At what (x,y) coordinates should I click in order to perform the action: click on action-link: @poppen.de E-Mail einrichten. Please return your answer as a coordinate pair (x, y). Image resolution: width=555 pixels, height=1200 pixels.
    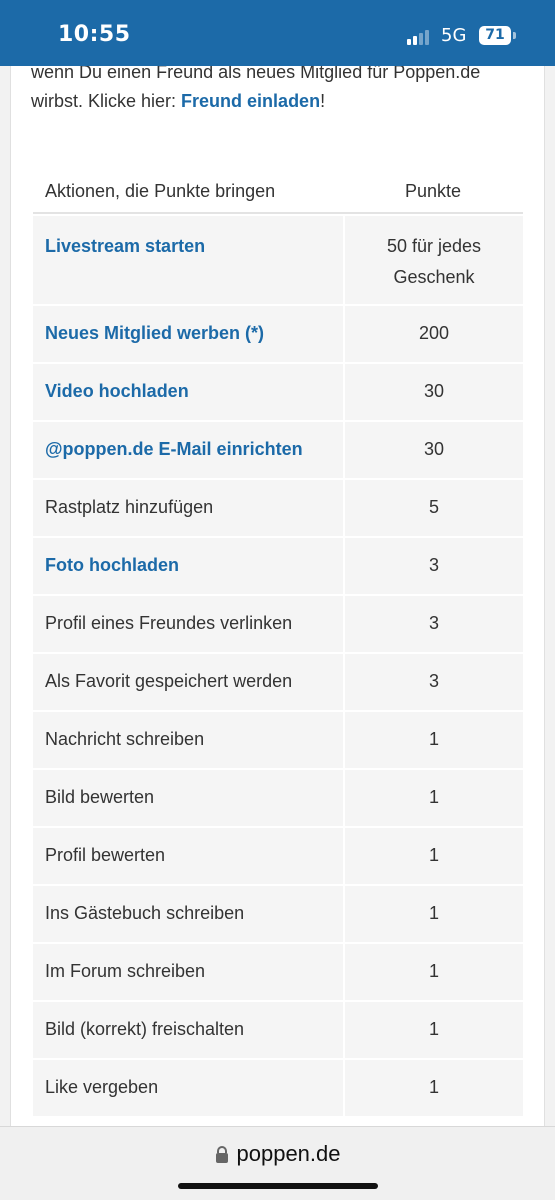
    Looking at the image, I should click on (188, 450).